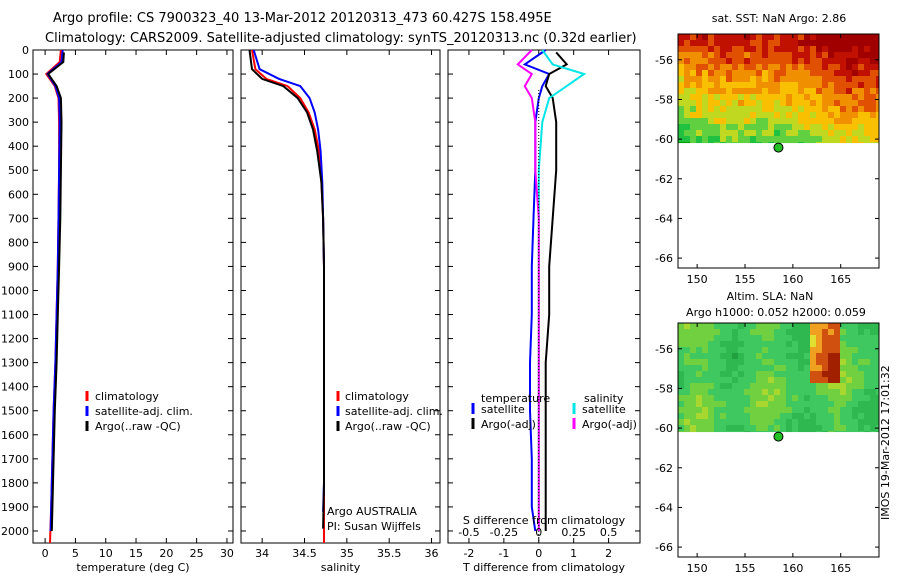 This screenshot has width=900, height=580. Describe the element at coordinates (132, 567) in the screenshot. I see `x-axis-label: temperature (deg C)` at that location.